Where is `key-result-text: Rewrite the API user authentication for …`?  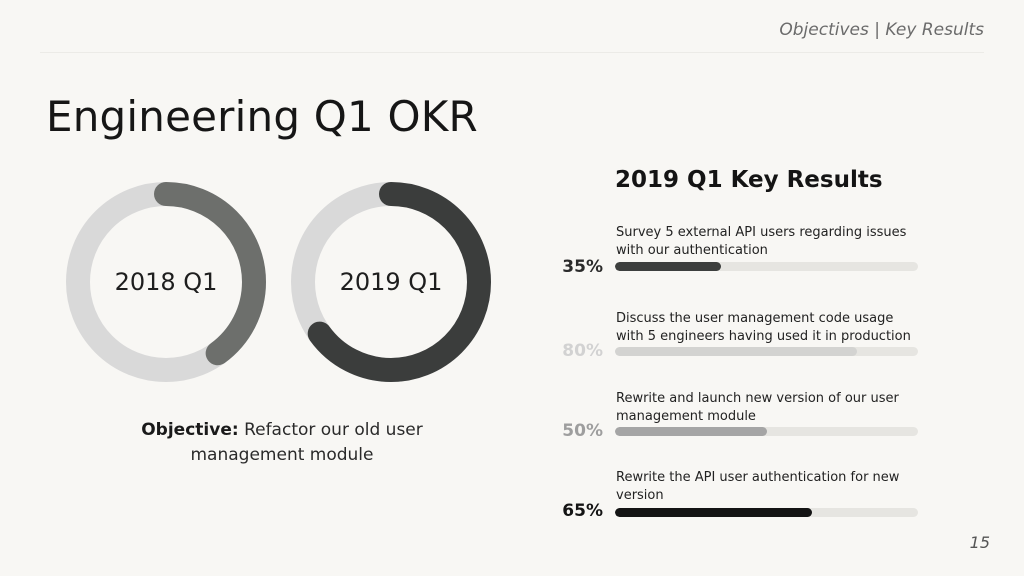
key-result-text: Rewrite the API user authentication for … is located at coordinates (758, 486).